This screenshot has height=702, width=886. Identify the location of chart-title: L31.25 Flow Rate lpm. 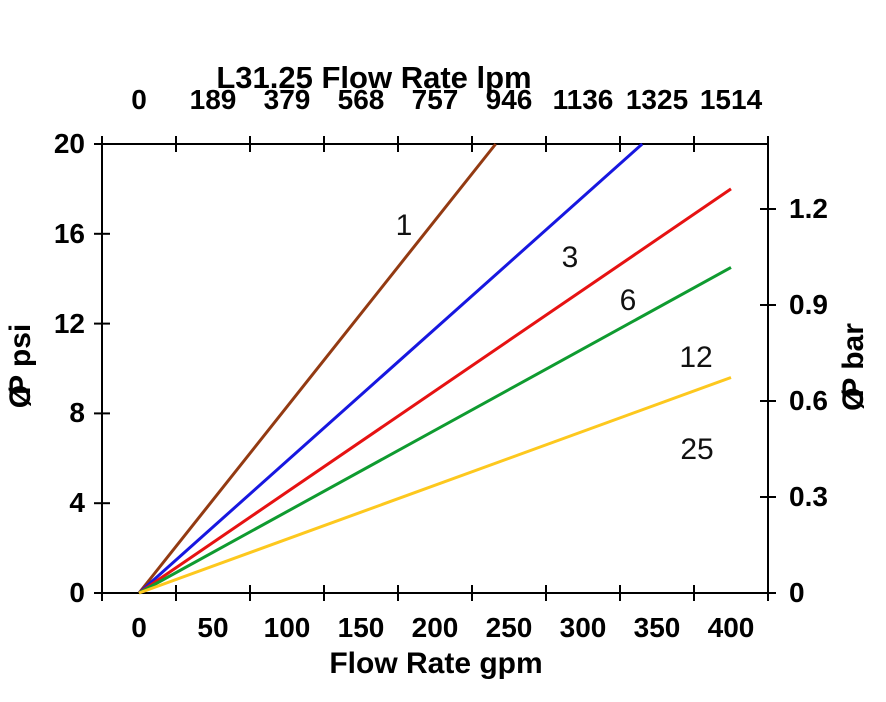
(374, 77).